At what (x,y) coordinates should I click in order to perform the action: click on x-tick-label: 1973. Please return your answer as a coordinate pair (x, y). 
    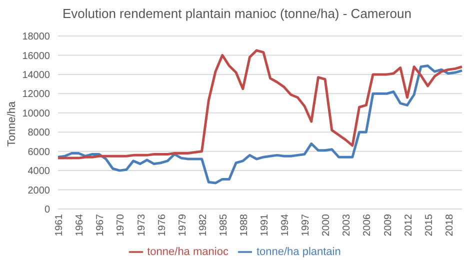
    Looking at the image, I should click on (142, 225).